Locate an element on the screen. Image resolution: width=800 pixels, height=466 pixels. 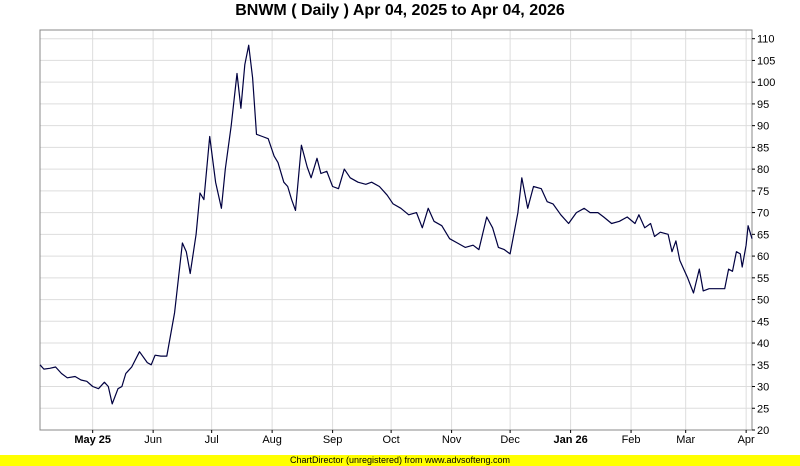
x-tick-label: Jun is located at coordinates (153, 440).